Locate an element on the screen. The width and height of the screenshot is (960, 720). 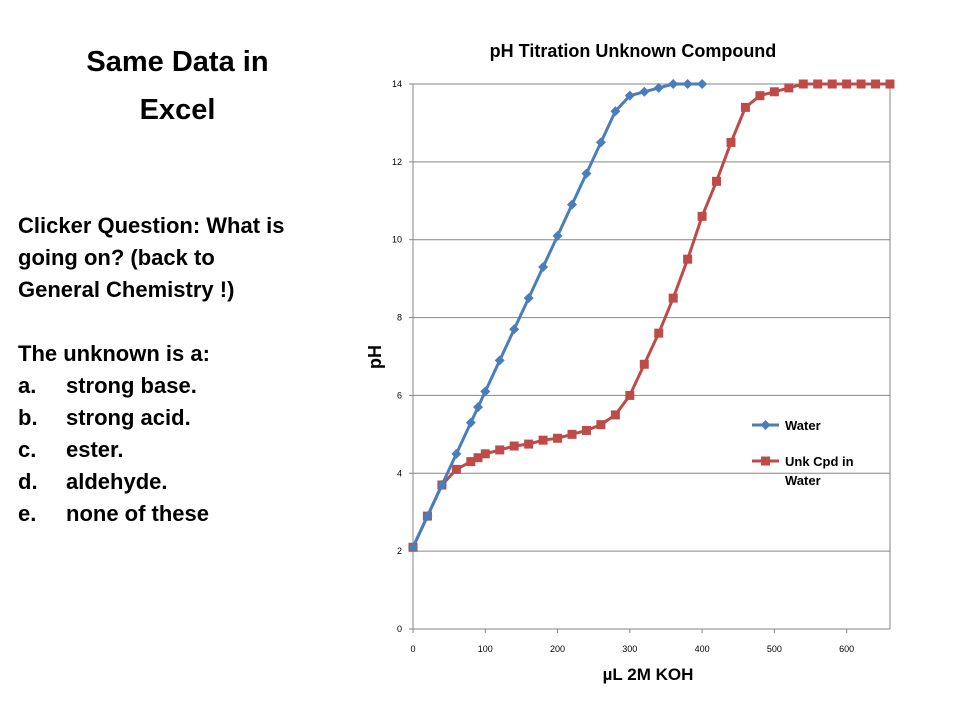
answer-option-d: d. aldehyde. is located at coordinates (190, 482).